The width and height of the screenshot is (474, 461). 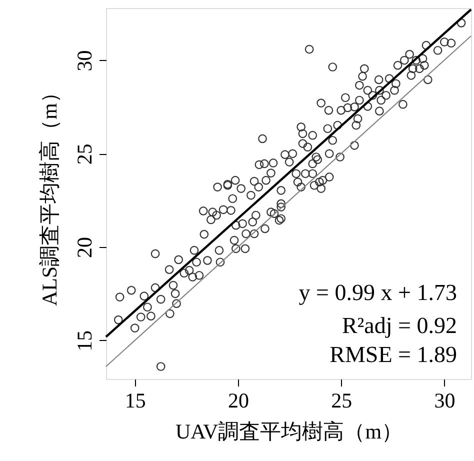 What do you see at coordinates (445, 400) in the screenshot?
I see `x-tick-label: 30` at bounding box center [445, 400].